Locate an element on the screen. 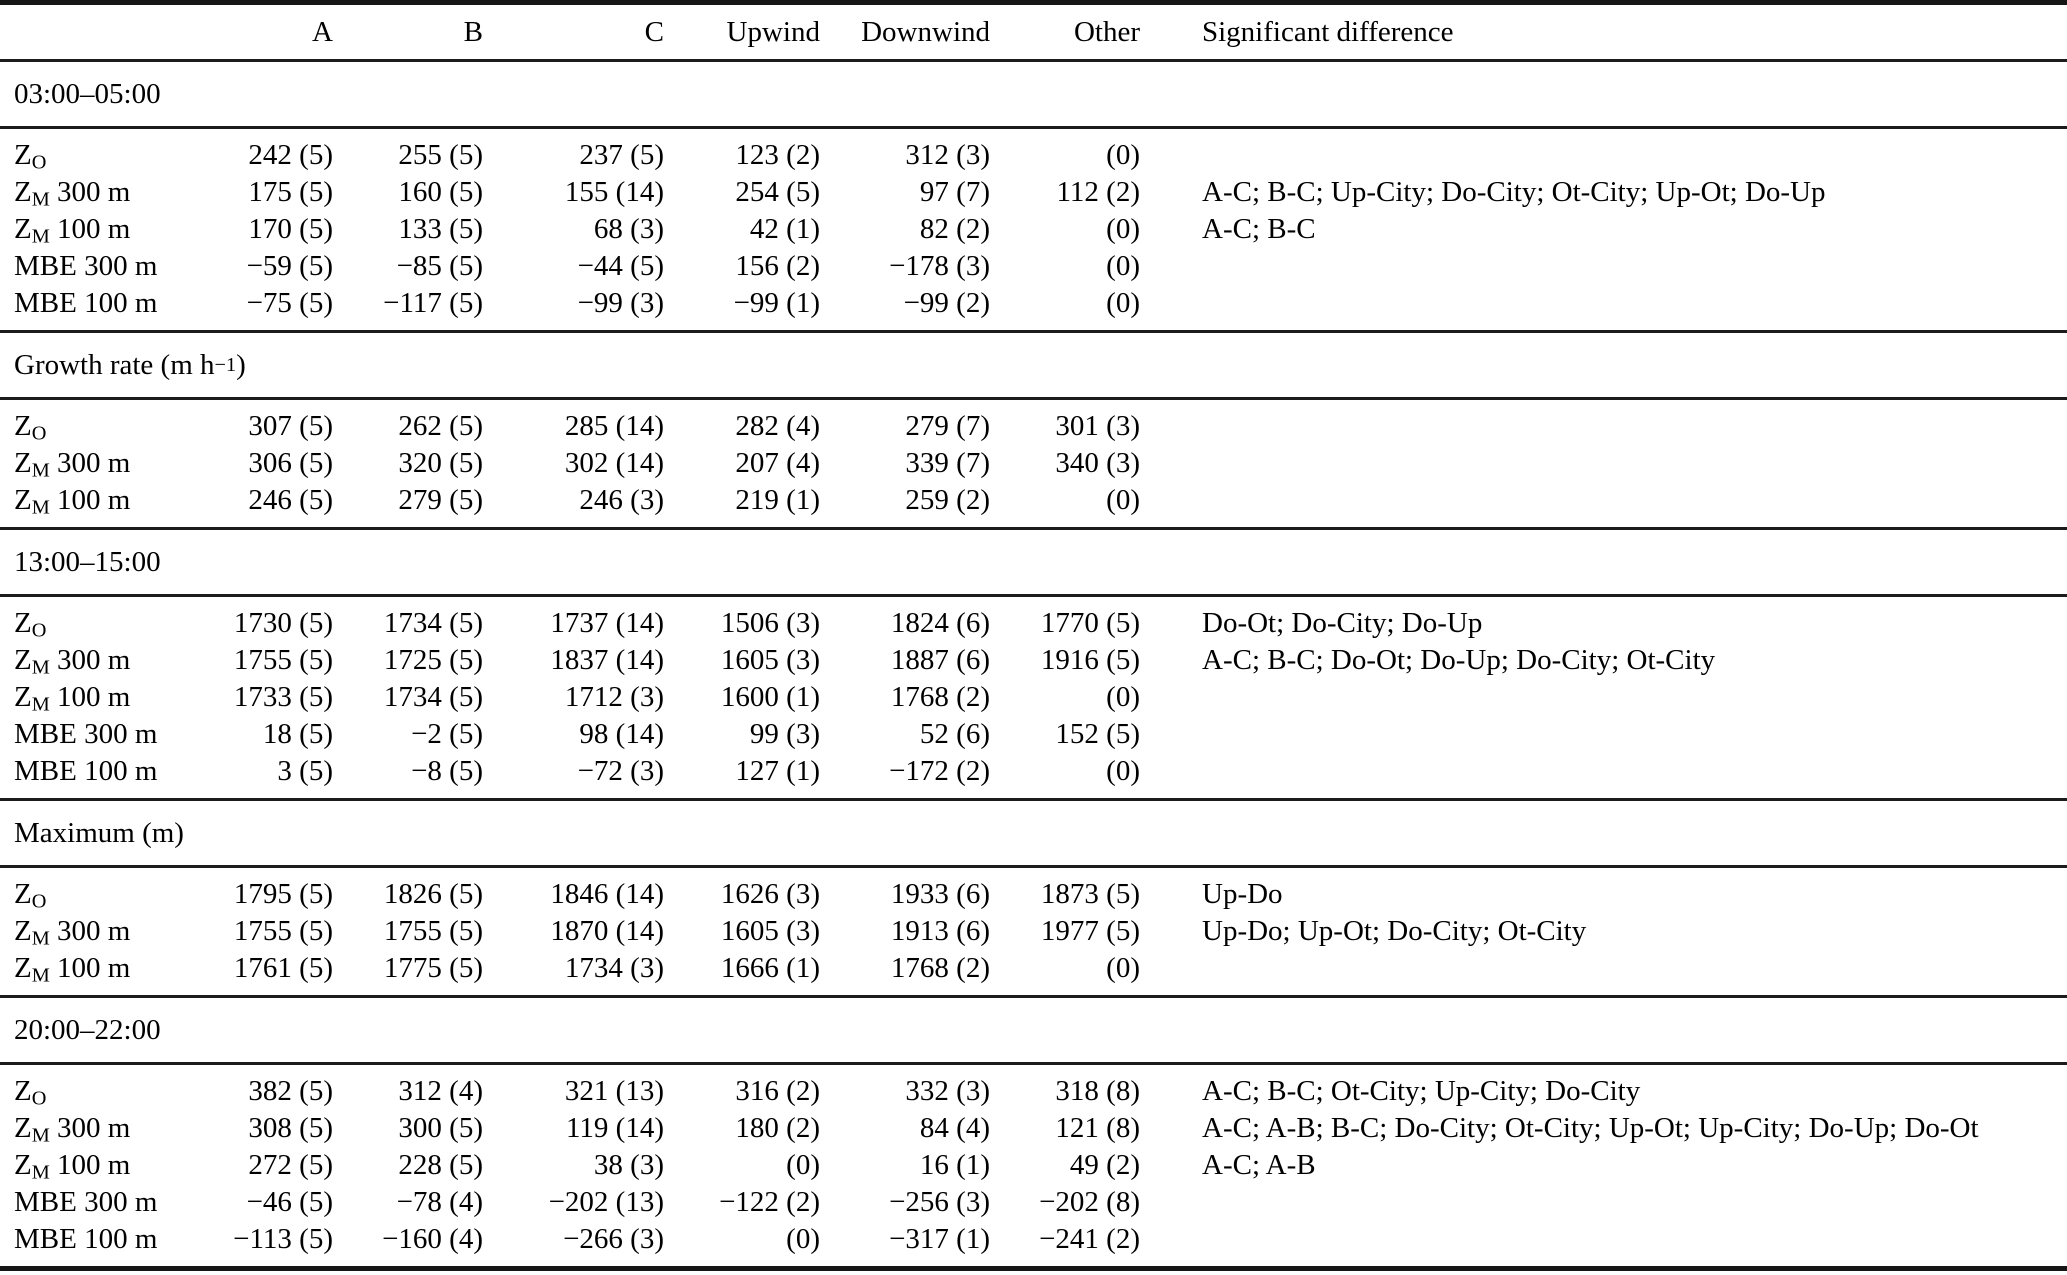  cell-other: 1916 (5) is located at coordinates (1090, 660).